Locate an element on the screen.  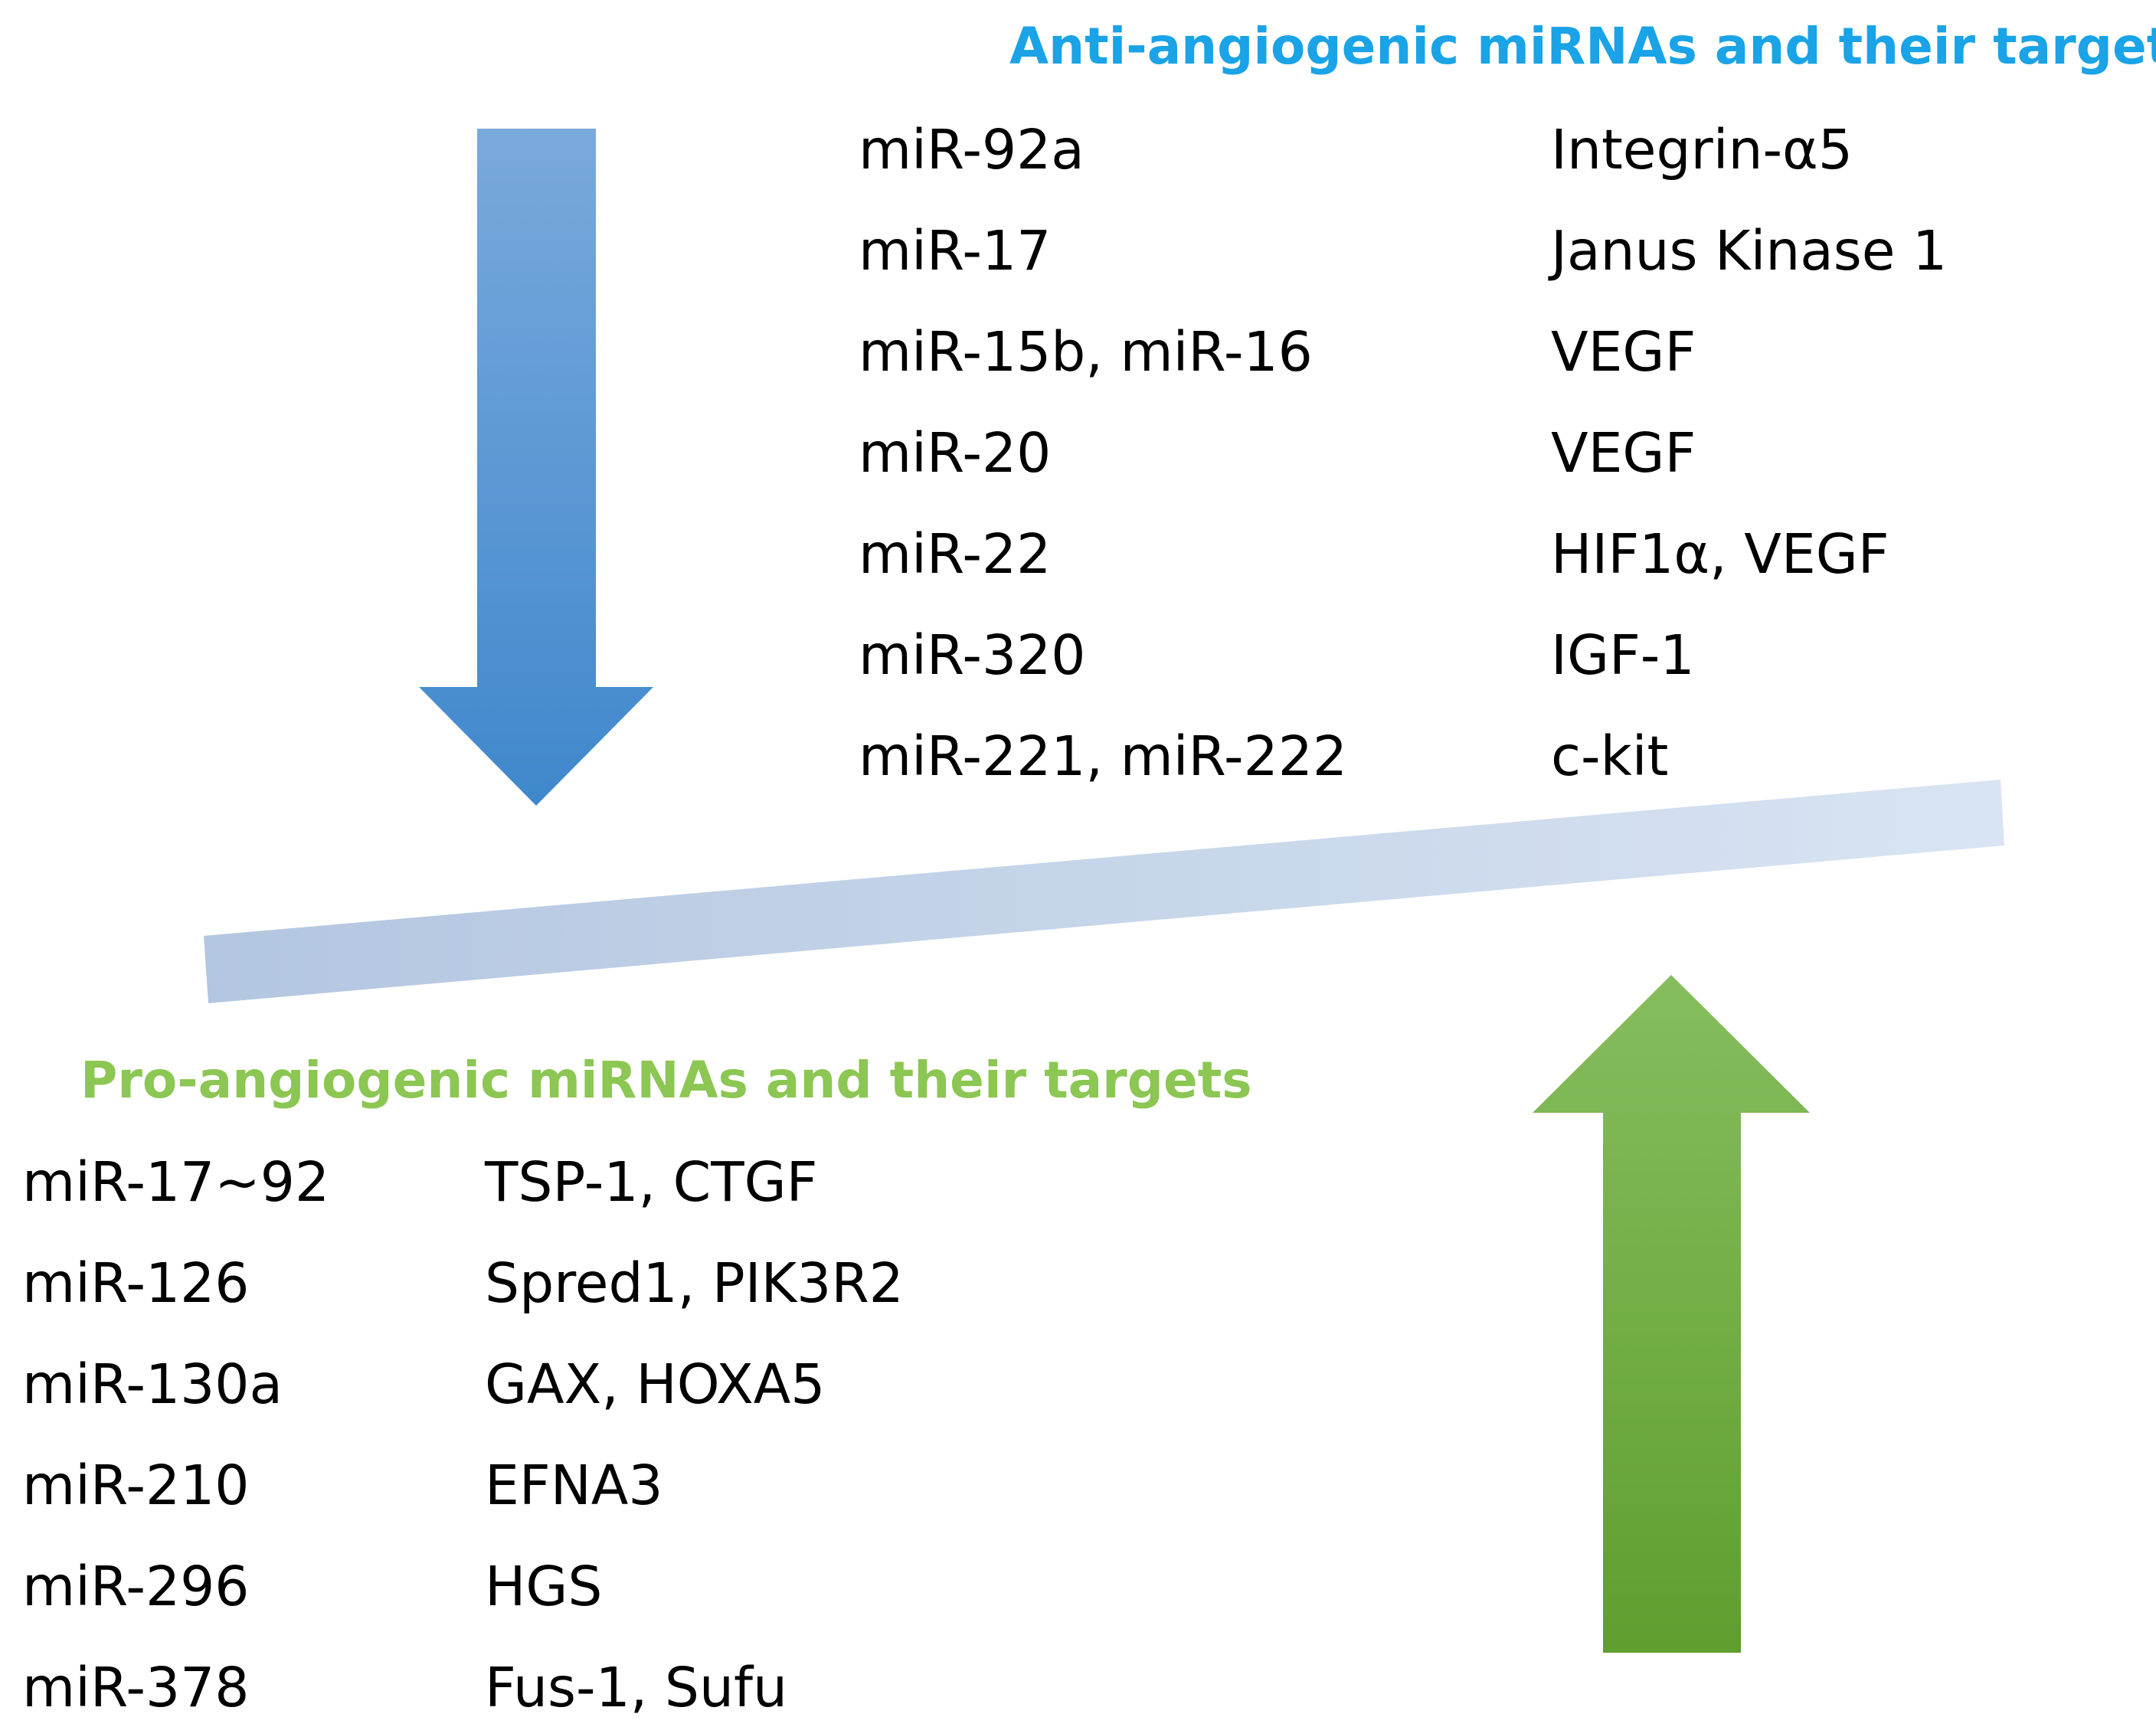
down-arrow-icon is located at coordinates (536, 467).